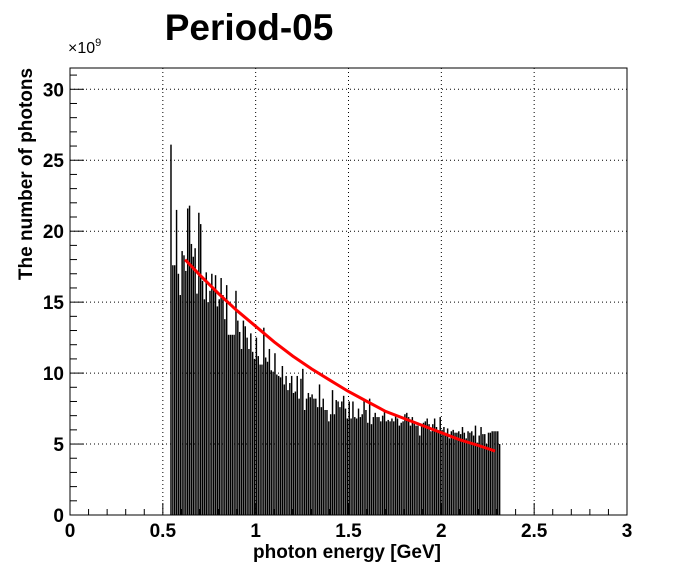 Image resolution: width=696 pixels, height=572 pixels. What do you see at coordinates (26, 174) in the screenshot?
I see `y-axis-title: The number of photons` at bounding box center [26, 174].